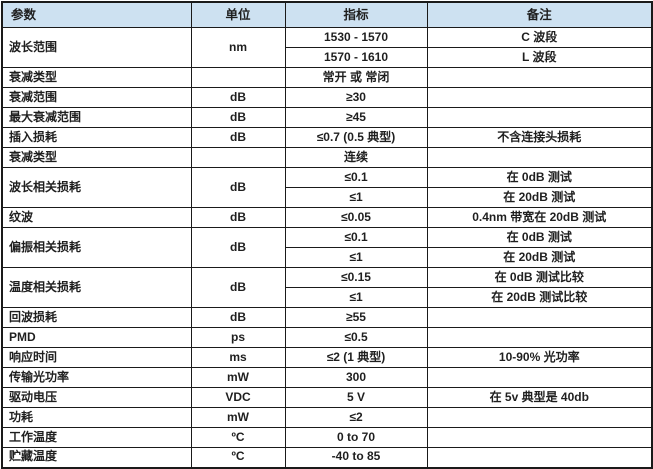 The width and height of the screenshot is (653, 469). Describe the element at coordinates (356, 157) in the screenshot. I see `spec-cell: 连续` at that location.